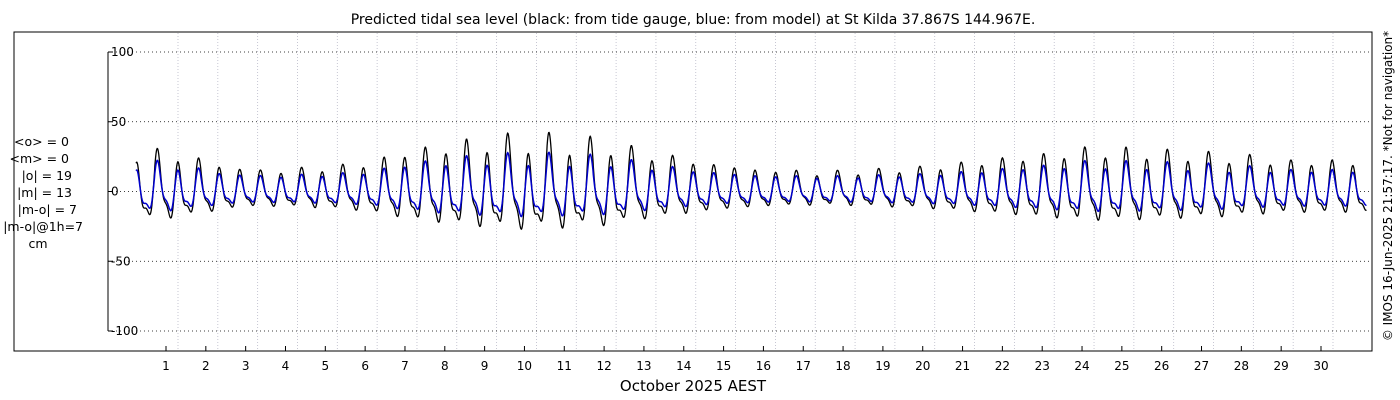 This screenshot has width=1400, height=400. I want to click on y-tick-label: 50, so click(118, 122).